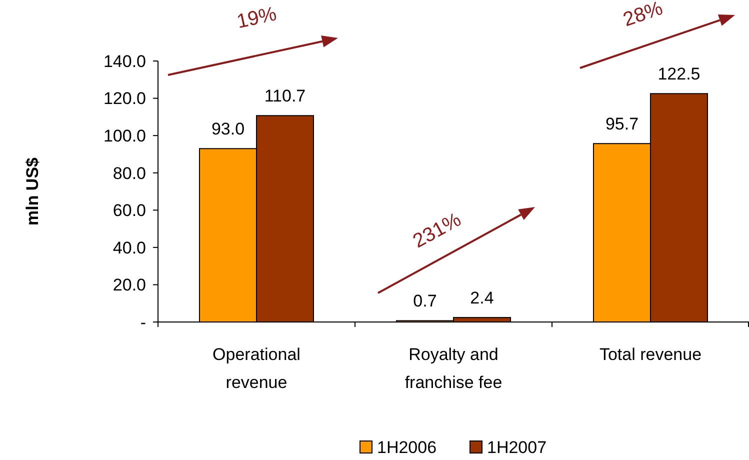 The height and width of the screenshot is (460, 749). I want to click on y-tick-label: 60.0, so click(129, 210).